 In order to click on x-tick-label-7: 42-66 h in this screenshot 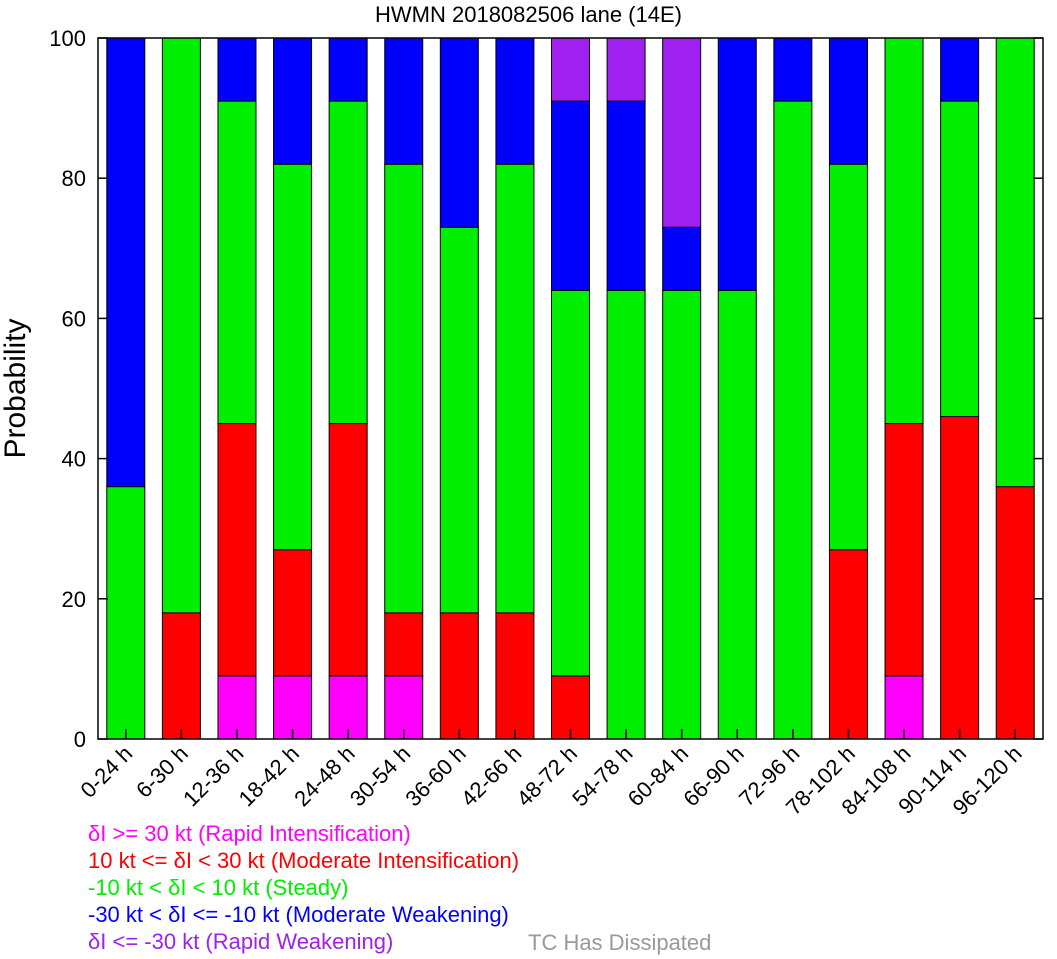, I will do `click(491, 776)`.